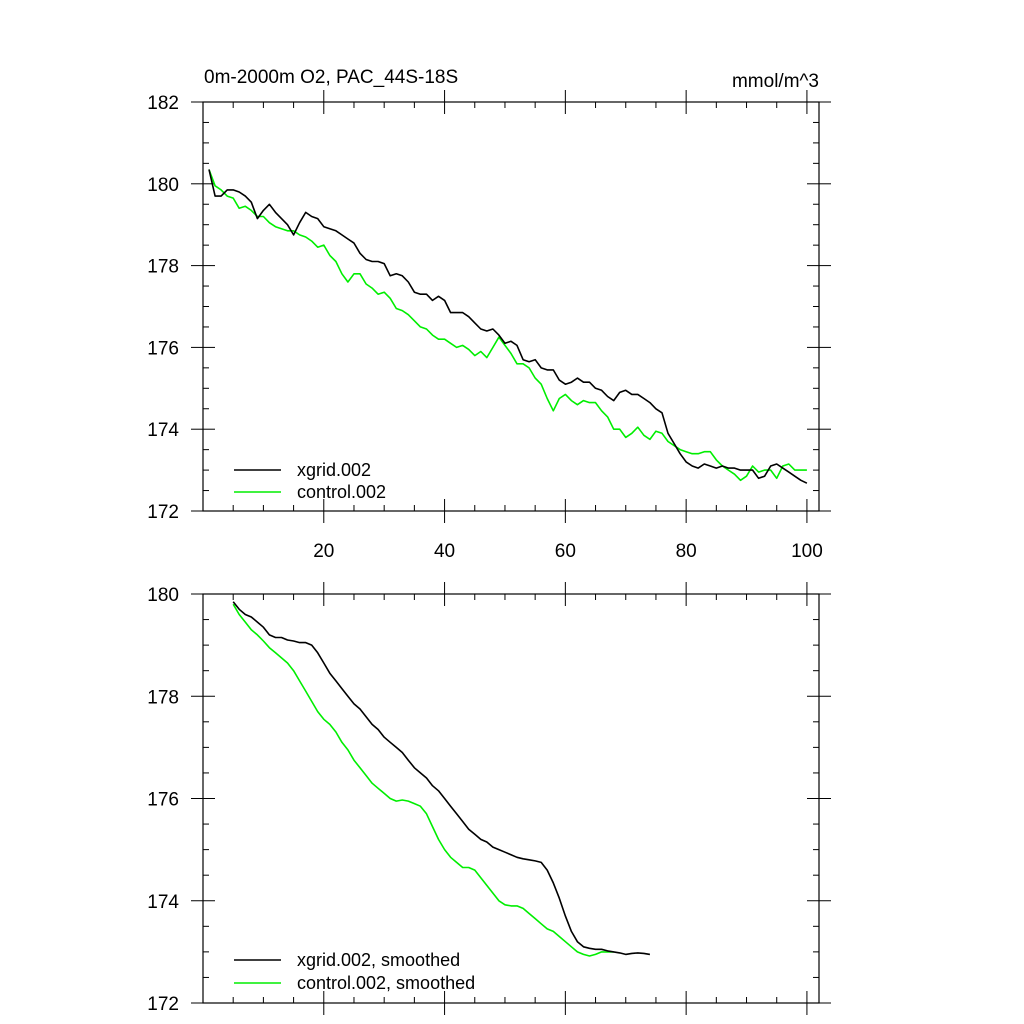  I want to click on top-panel-title: 0m-2000m O2, PAC_44S-18S, so click(331, 77).